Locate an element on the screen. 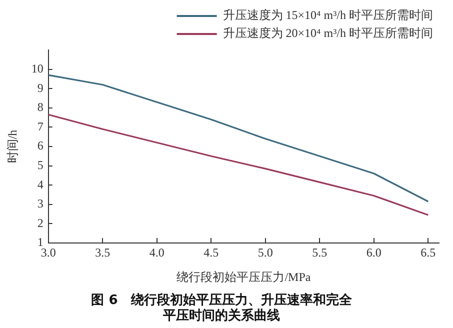 Image resolution: width=453 pixels, height=328 pixels. y-tick-label: 10 is located at coordinates (37, 68).